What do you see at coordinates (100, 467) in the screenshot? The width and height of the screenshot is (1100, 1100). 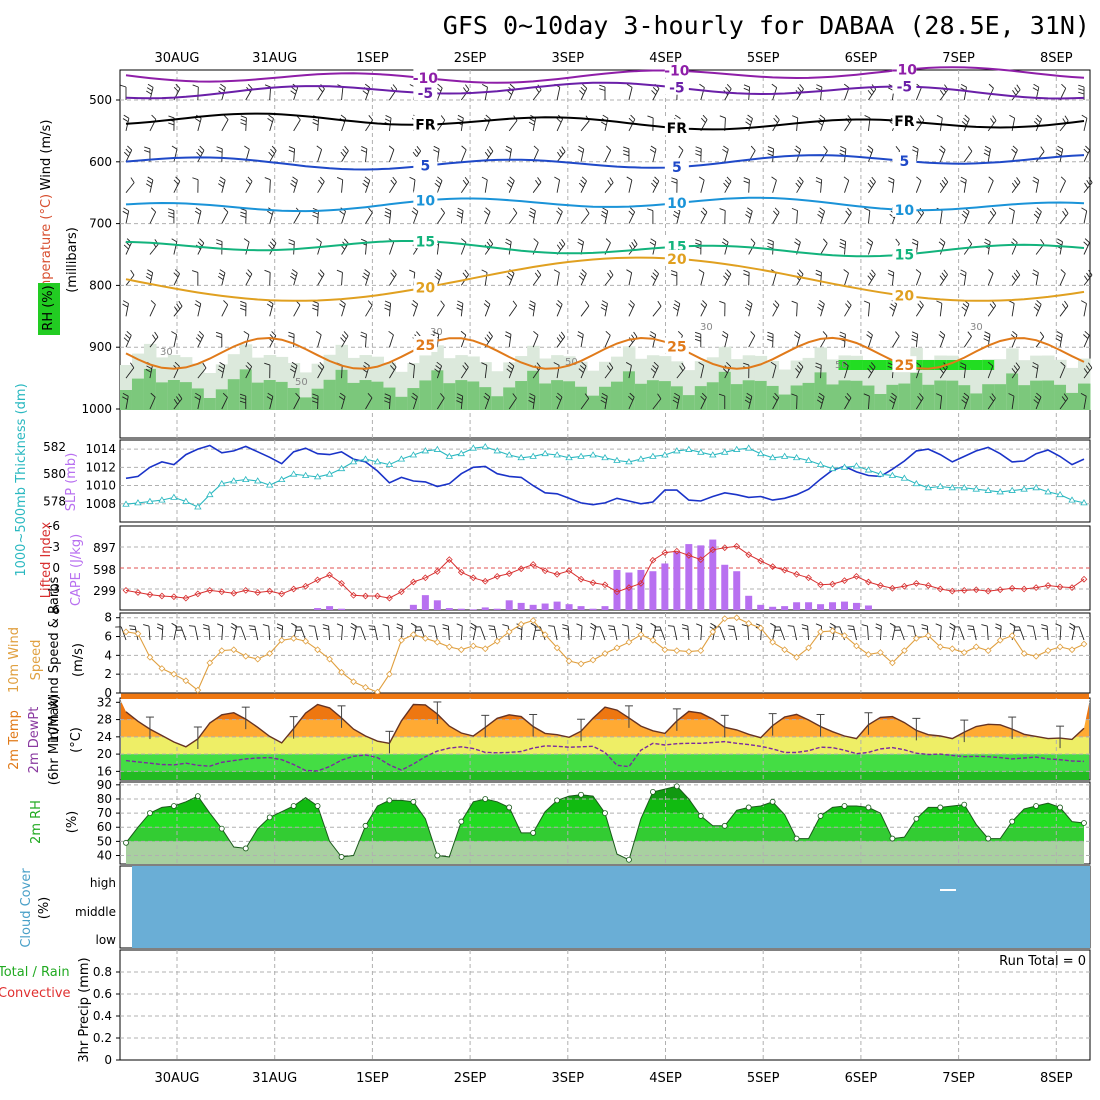 I see `slp-tick-label: 1012` at bounding box center [100, 467].